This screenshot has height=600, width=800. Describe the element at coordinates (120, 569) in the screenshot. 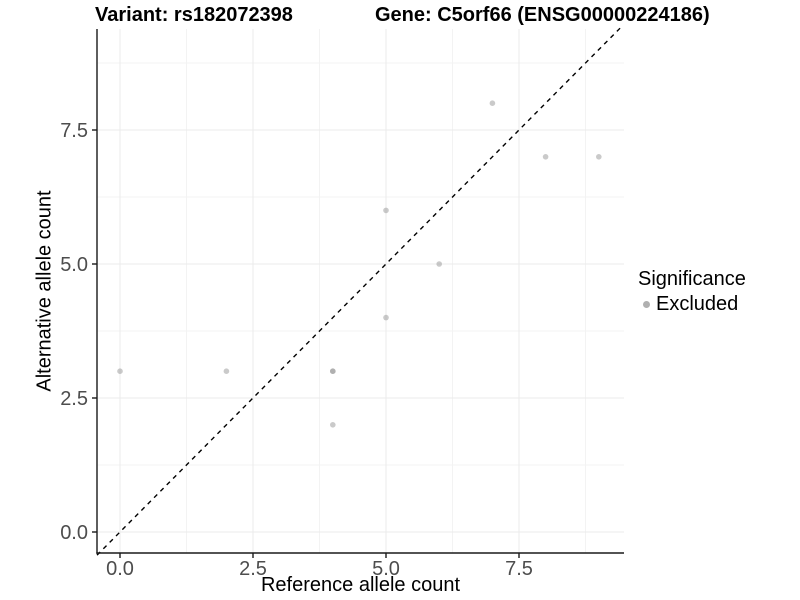

I see `x-tick-label: 0.0` at that location.